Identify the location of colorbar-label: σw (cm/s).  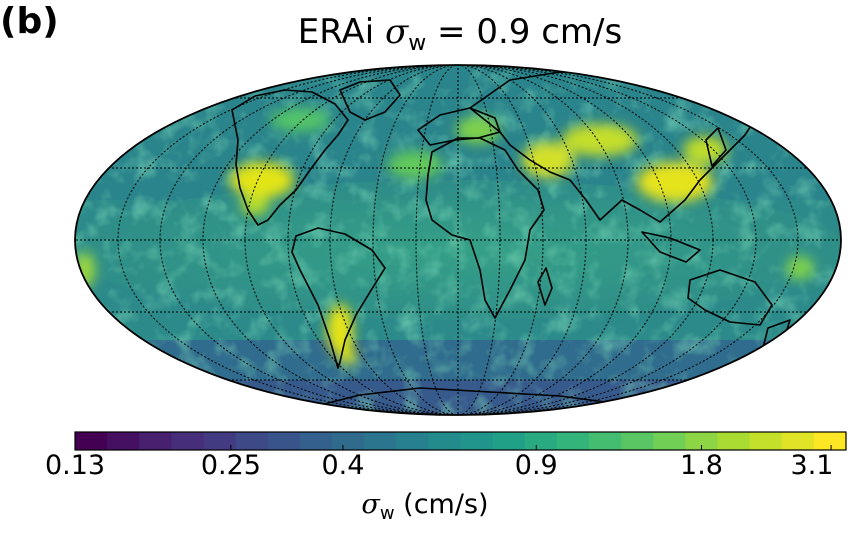
(425, 509).